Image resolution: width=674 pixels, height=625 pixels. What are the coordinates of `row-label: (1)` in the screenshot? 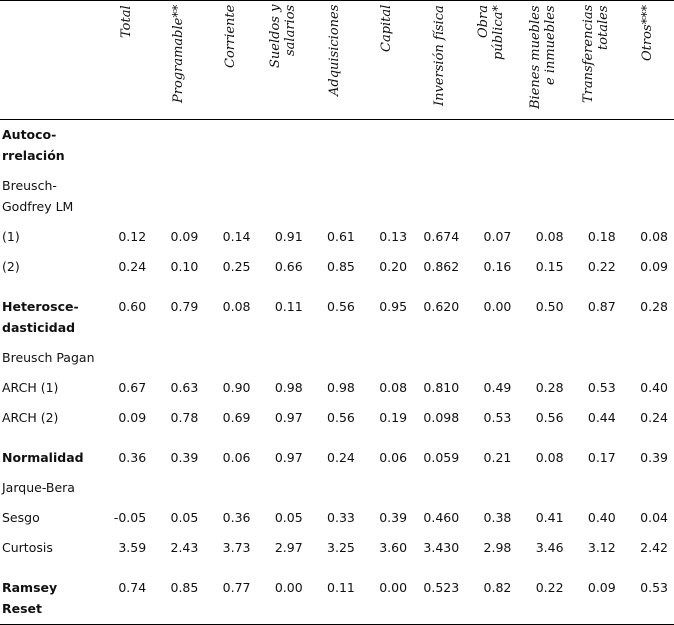 It's located at (50, 237).